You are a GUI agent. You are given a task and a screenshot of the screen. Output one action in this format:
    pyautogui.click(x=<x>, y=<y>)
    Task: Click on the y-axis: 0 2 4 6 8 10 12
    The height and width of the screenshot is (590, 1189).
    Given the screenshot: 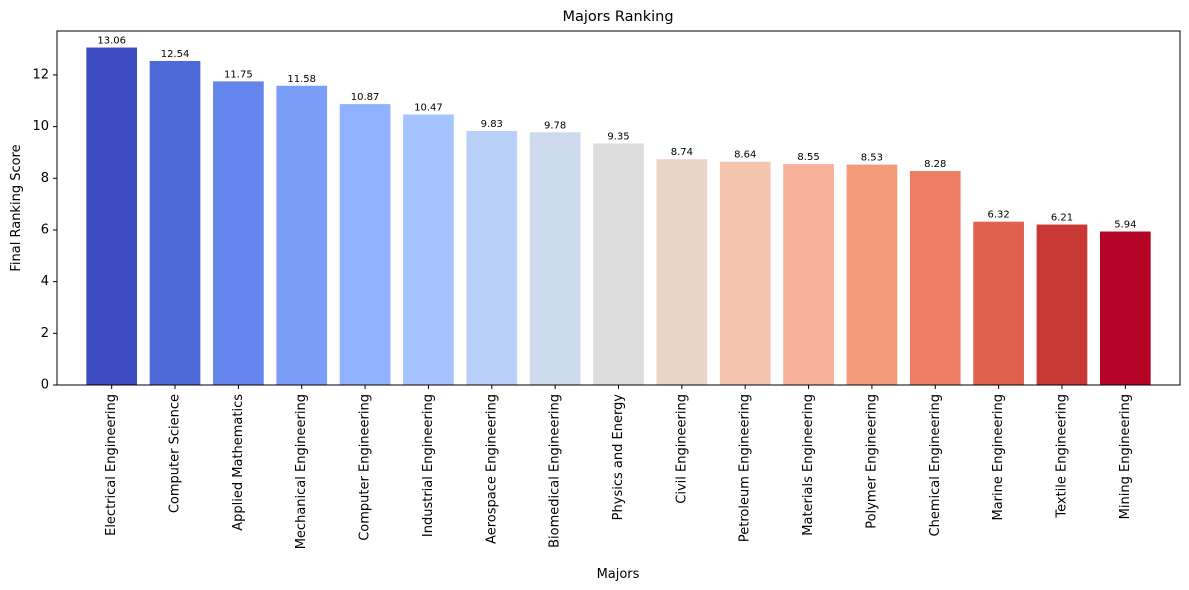 What is the action you would take?
    pyautogui.click(x=44, y=230)
    